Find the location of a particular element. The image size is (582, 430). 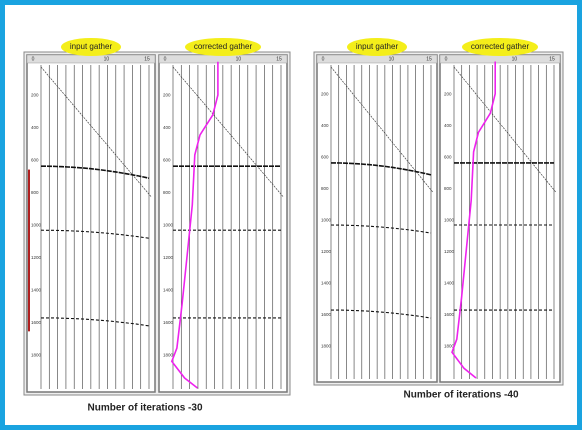

red-strip is located at coordinates (29, 250).